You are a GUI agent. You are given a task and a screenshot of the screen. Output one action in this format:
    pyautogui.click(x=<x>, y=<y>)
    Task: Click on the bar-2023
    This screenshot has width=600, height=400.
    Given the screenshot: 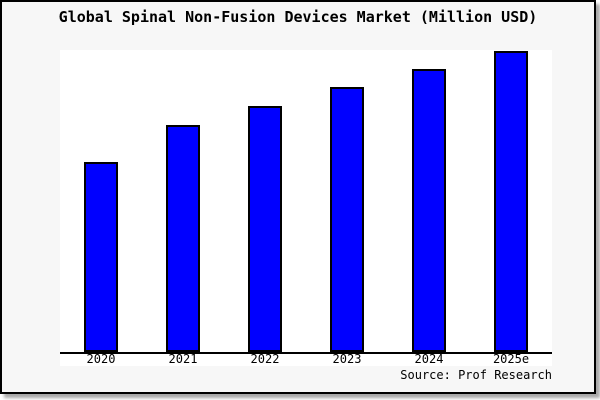 What is the action you would take?
    pyautogui.click(x=347, y=219)
    